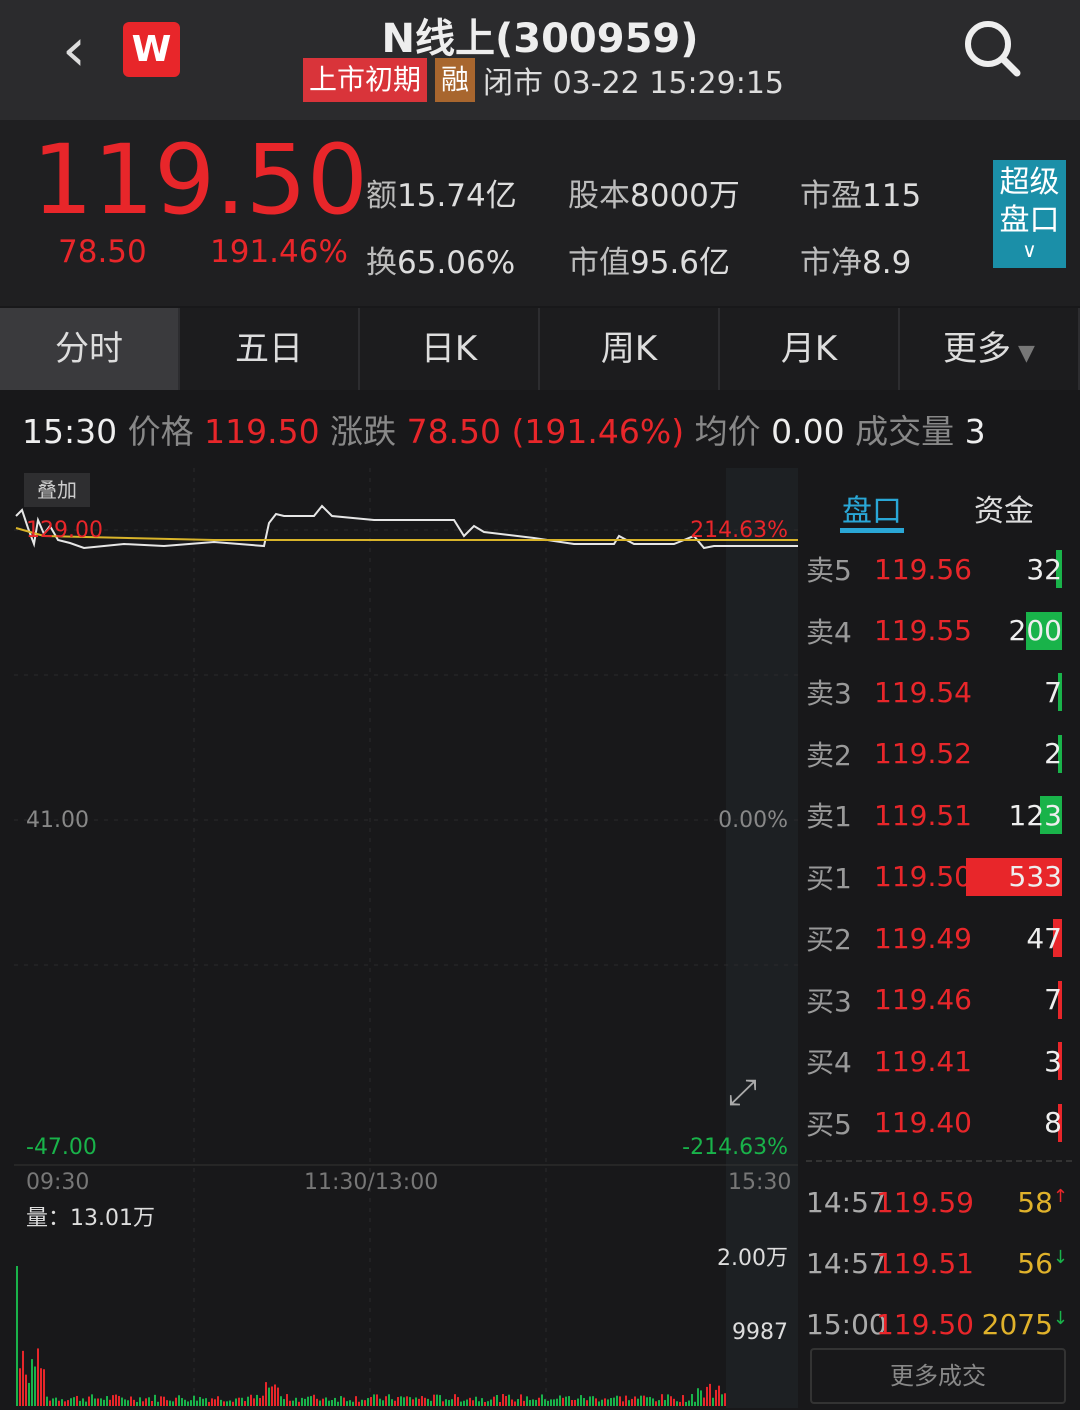  Describe the element at coordinates (937, 692) in the screenshot. I see `orderbook-row: 卖3 119.54 7` at that location.